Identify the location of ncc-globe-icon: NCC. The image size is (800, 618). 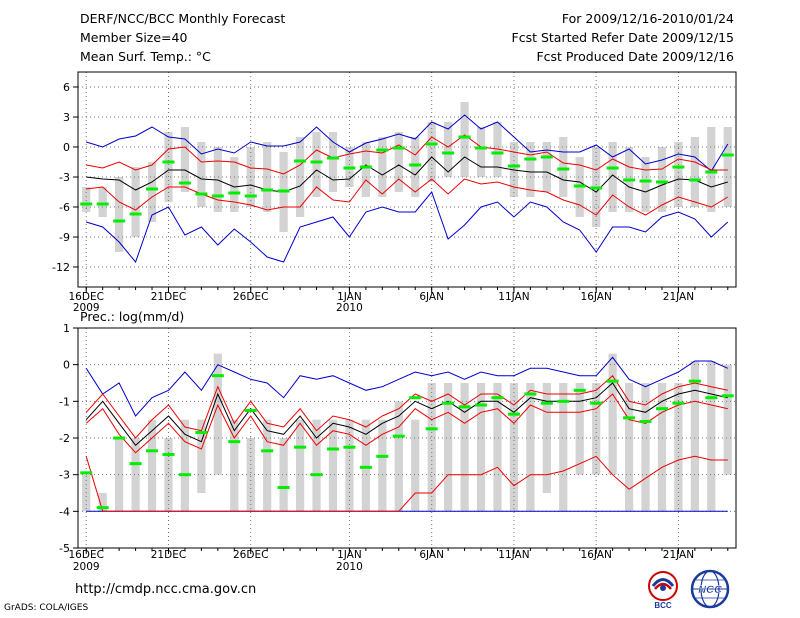
(710, 589).